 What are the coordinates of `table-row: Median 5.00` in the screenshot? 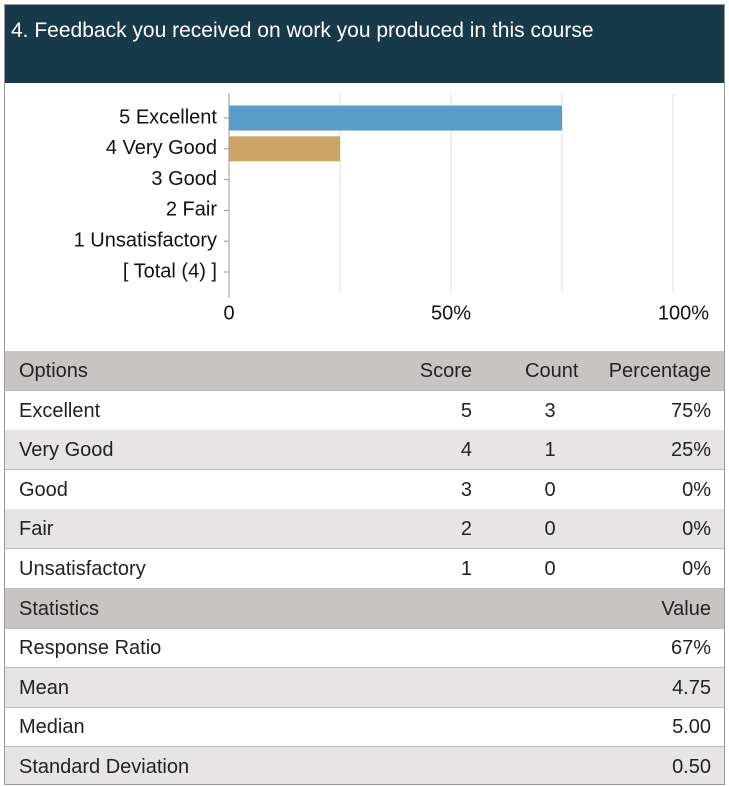 It's located at (364, 727).